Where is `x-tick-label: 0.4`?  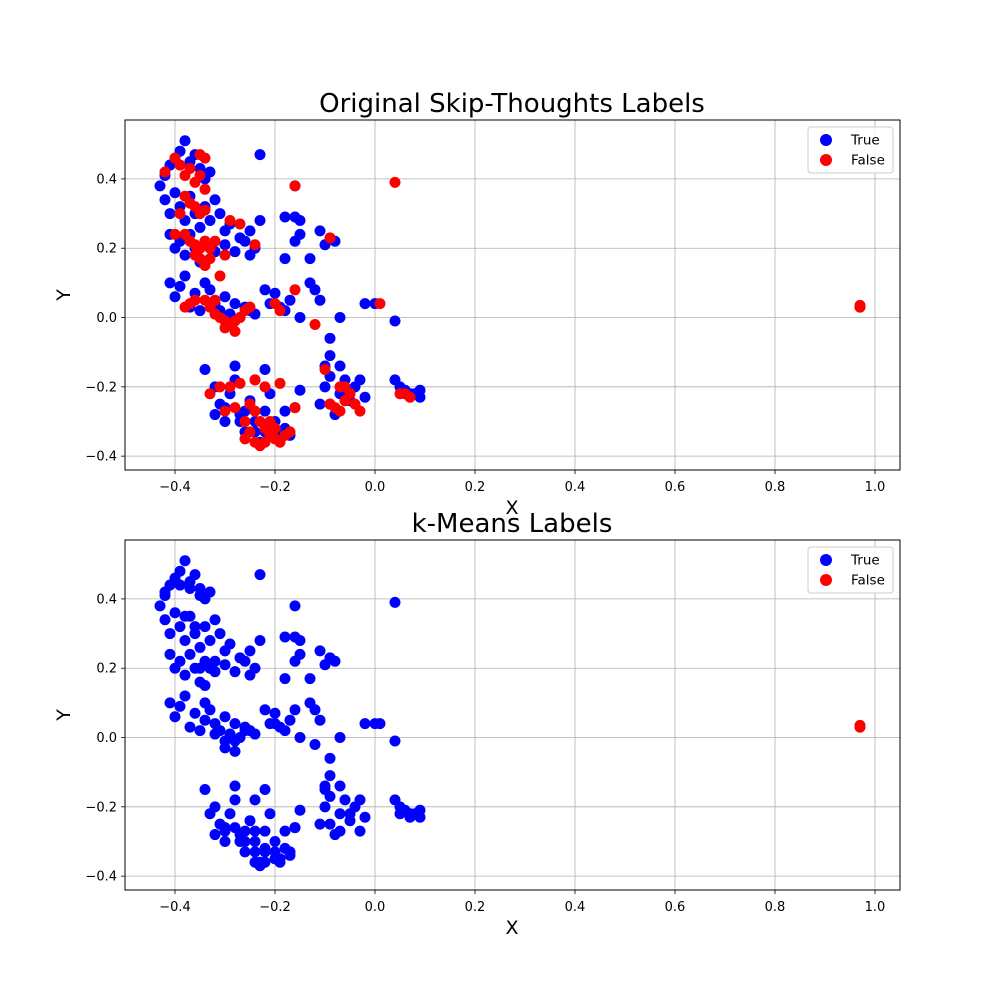
x-tick-label: 0.4 is located at coordinates (575, 487).